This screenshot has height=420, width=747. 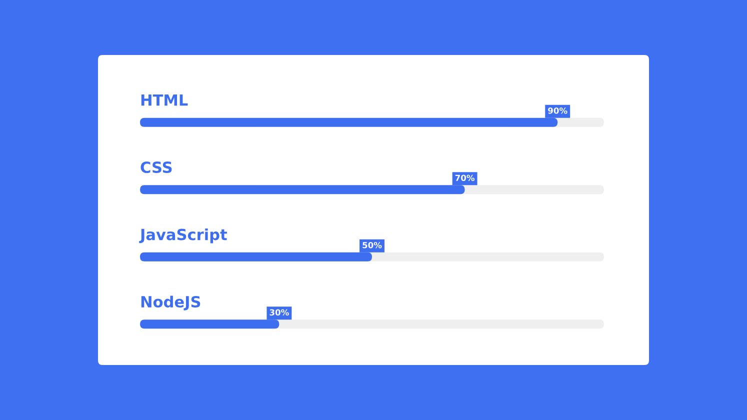 What do you see at coordinates (279, 312) in the screenshot?
I see `data-label: 30%` at bounding box center [279, 312].